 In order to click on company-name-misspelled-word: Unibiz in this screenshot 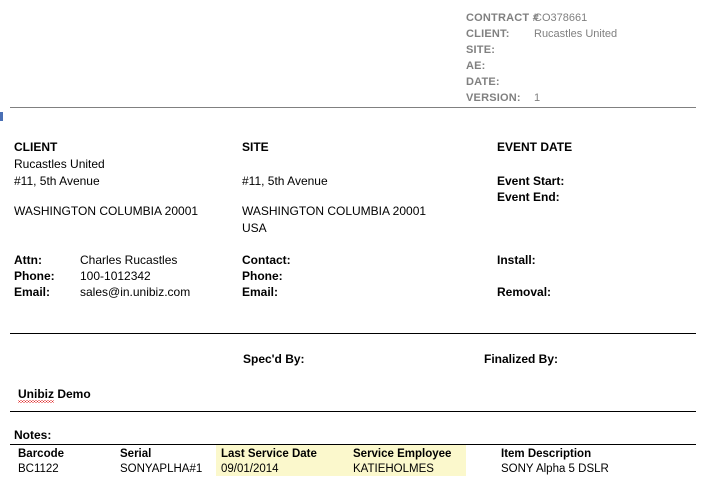, I will do `click(36, 395)`.